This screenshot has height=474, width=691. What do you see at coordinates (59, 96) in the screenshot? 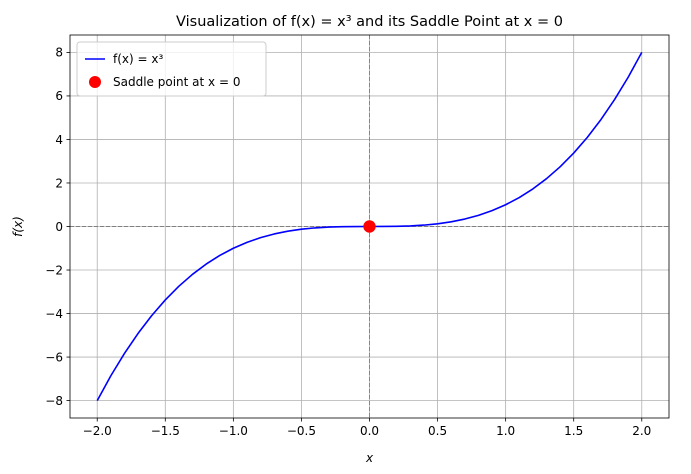
I see `y-tick-label: 6` at bounding box center [59, 96].